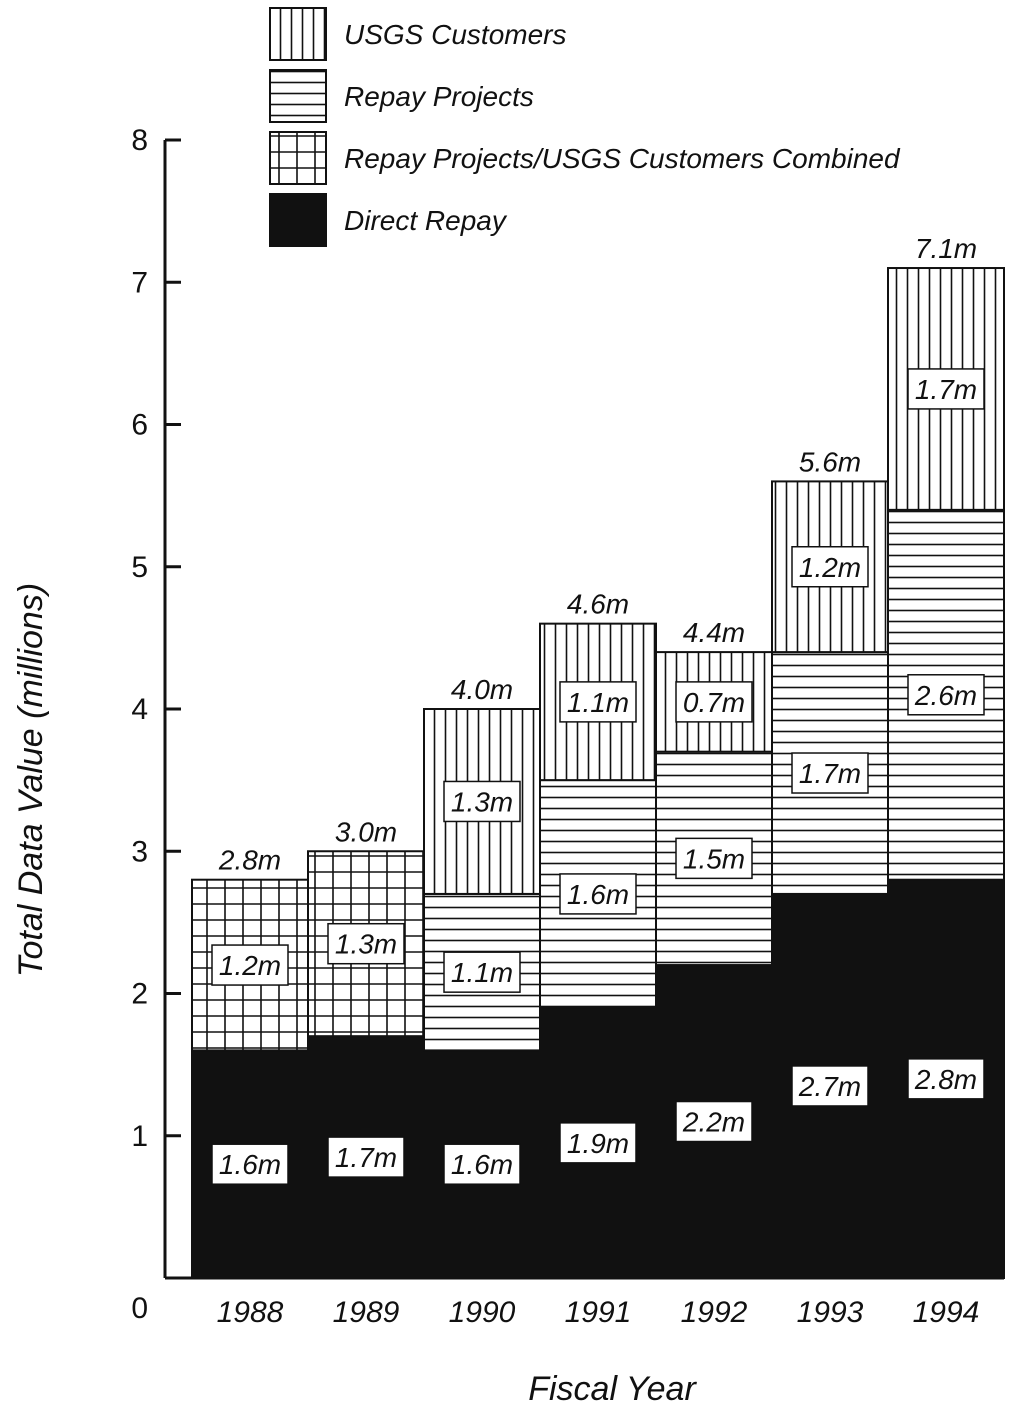 This screenshot has height=1411, width=1009. I want to click on bar-total-label: 4.0m, so click(482, 689).